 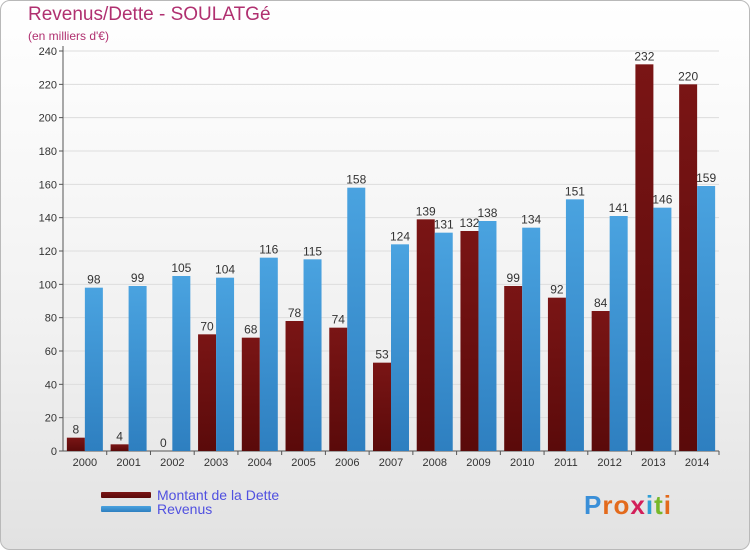 What do you see at coordinates (250, 394) in the screenshot?
I see `bar-dette-2004` at bounding box center [250, 394].